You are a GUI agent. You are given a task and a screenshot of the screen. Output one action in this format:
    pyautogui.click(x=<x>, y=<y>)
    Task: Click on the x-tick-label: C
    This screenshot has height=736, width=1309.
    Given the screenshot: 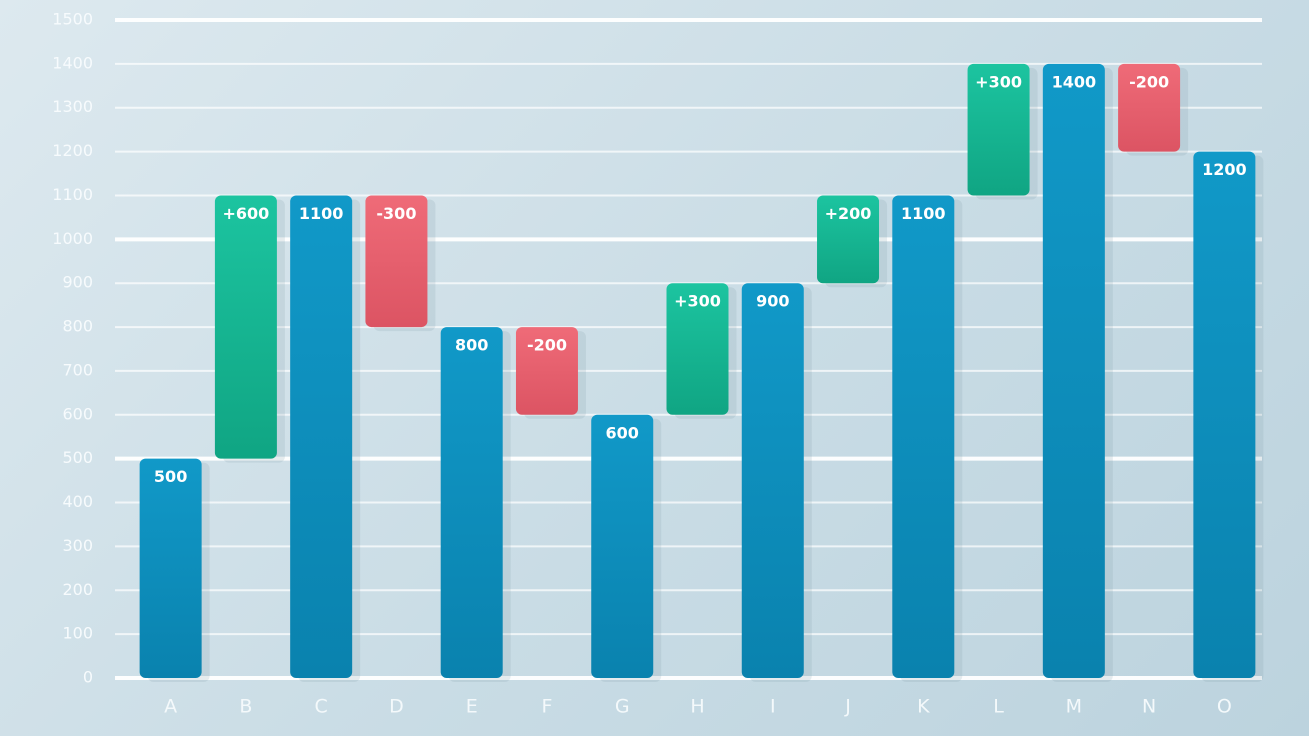 What is the action you would take?
    pyautogui.click(x=321, y=707)
    